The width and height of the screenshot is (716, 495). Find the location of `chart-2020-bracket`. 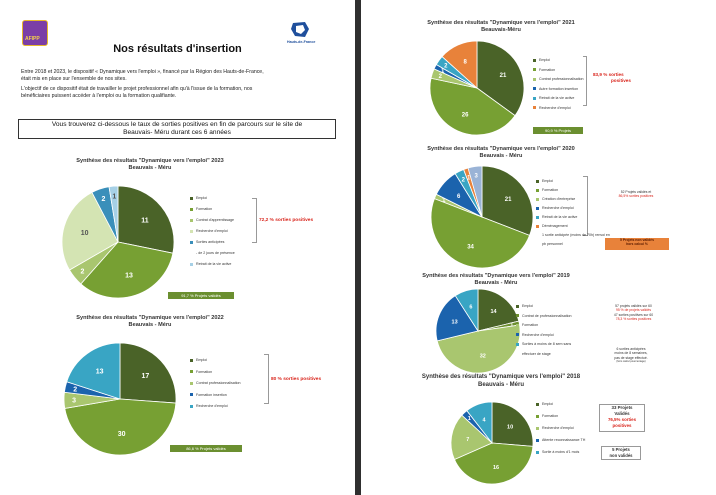

chart-2020-bracket is located at coordinates (585, 206).